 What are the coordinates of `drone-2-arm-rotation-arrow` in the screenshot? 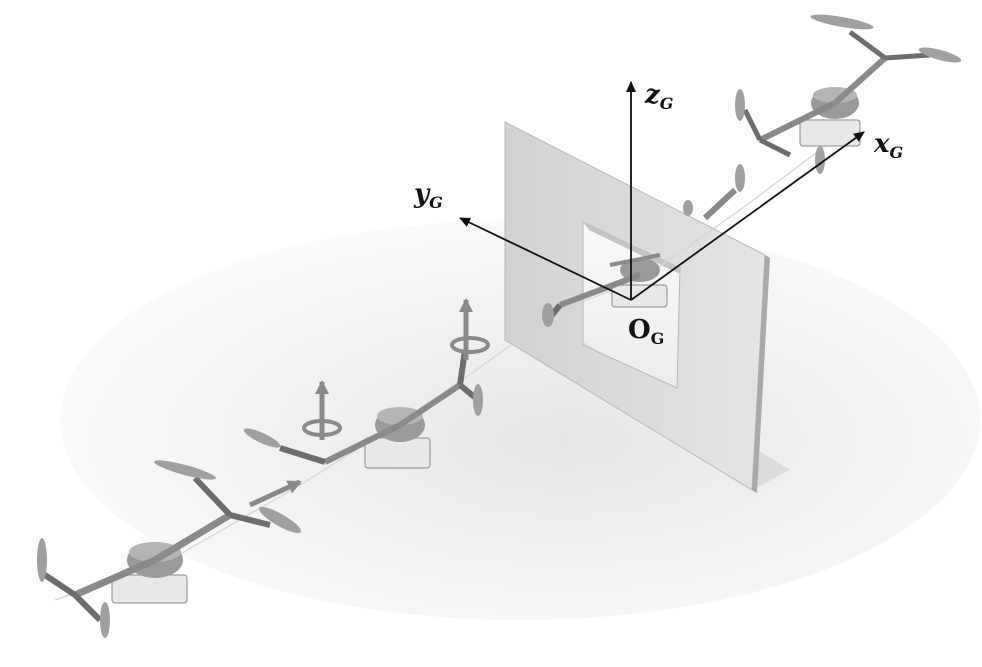 It's located at (470, 345).